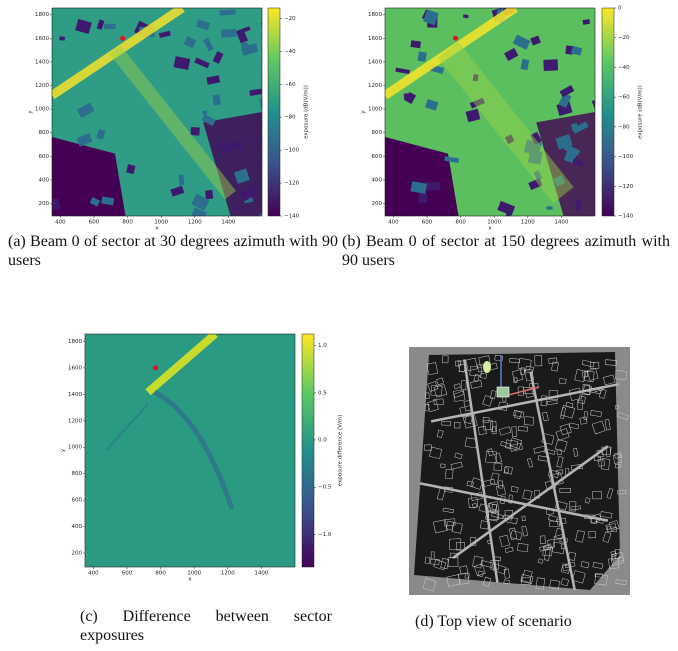 Image resolution: width=678 pixels, height=651 pixels. I want to click on y-tick-label: 1400, so click(42, 62).